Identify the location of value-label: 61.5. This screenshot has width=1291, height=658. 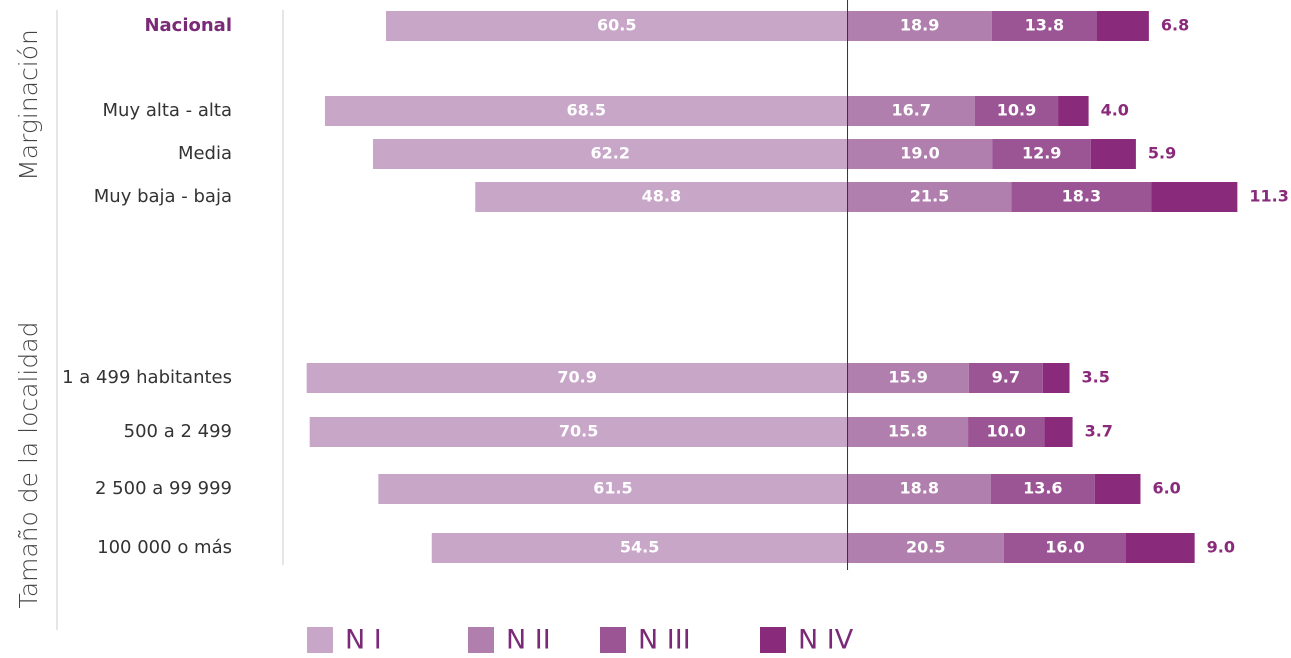
(612, 488).